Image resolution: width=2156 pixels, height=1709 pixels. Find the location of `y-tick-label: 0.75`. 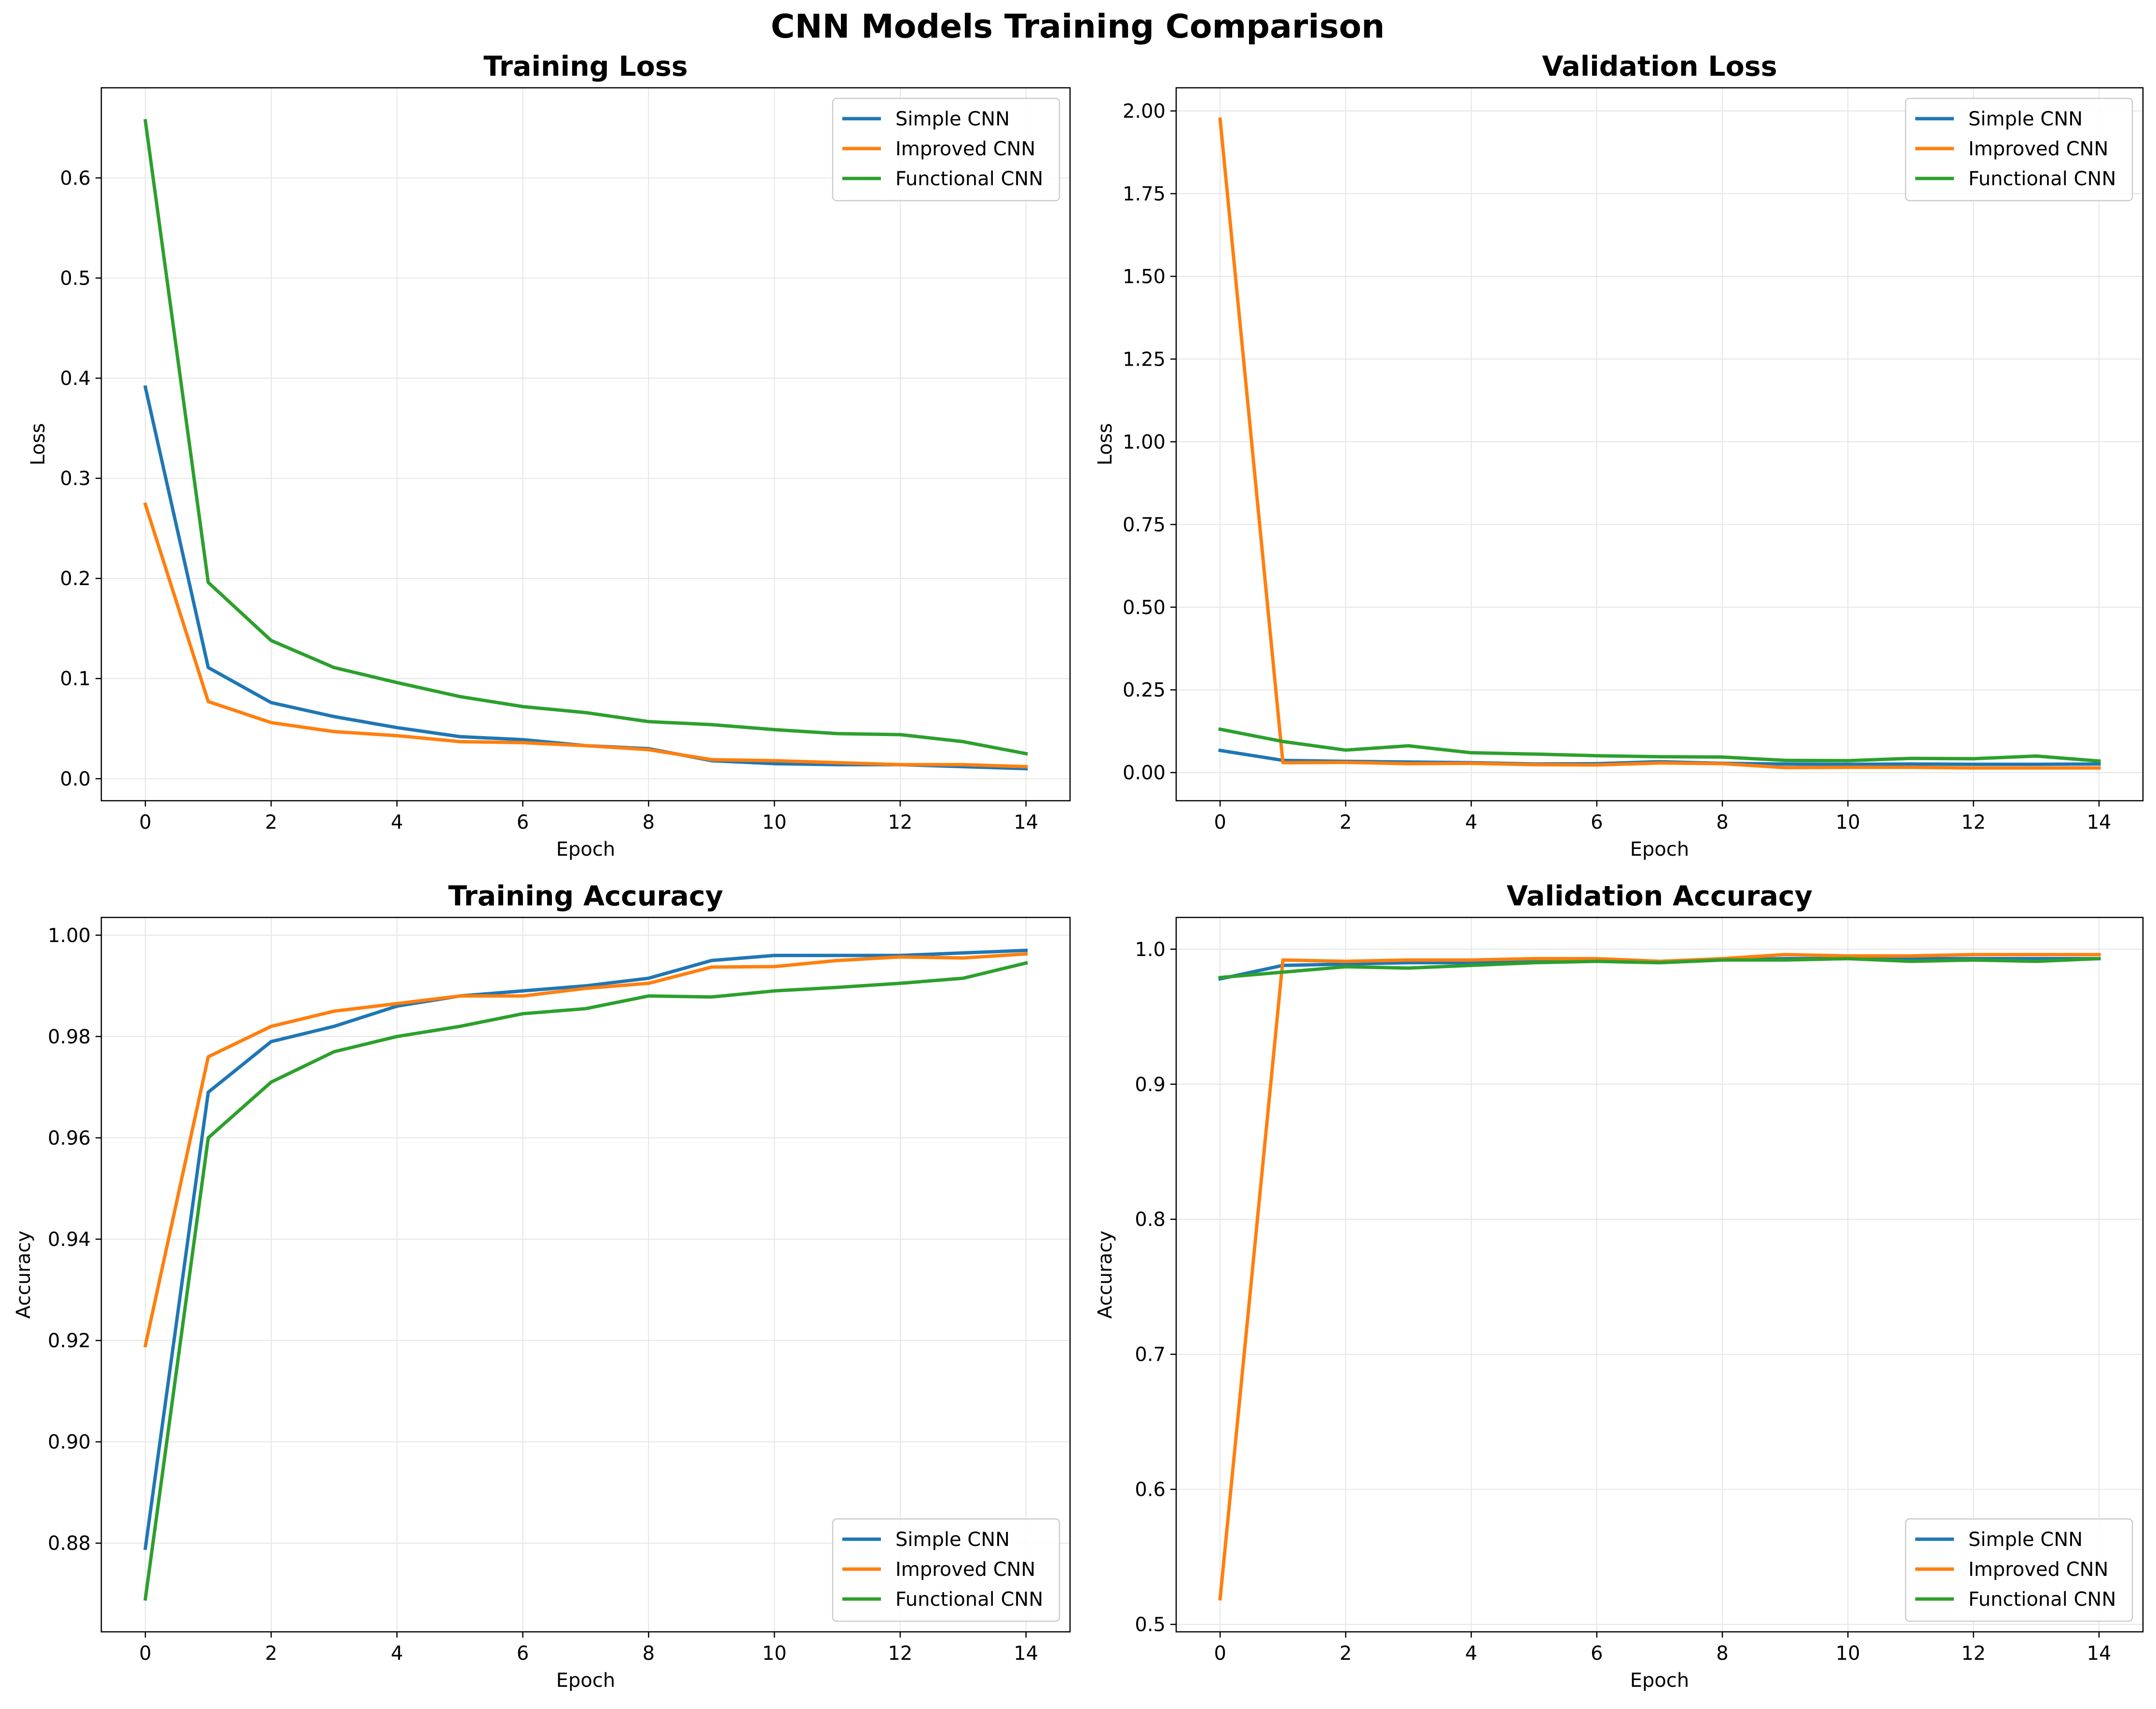

y-tick-label: 0.75 is located at coordinates (1145, 525).